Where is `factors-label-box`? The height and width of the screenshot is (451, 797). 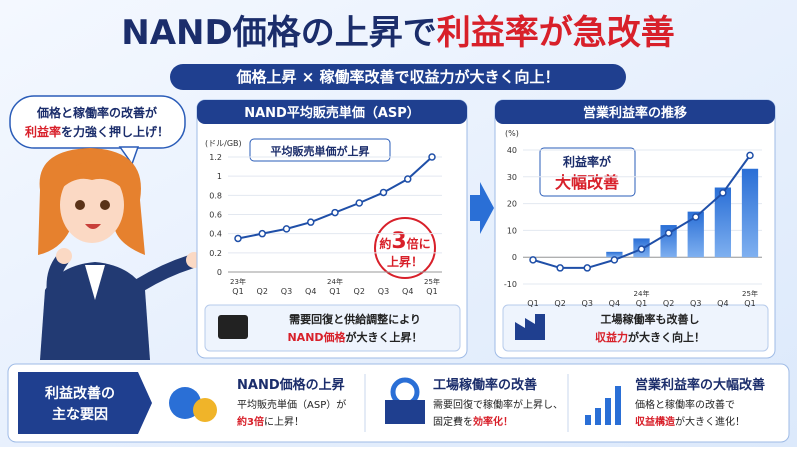
factors-label-box is located at coordinates (85, 403).